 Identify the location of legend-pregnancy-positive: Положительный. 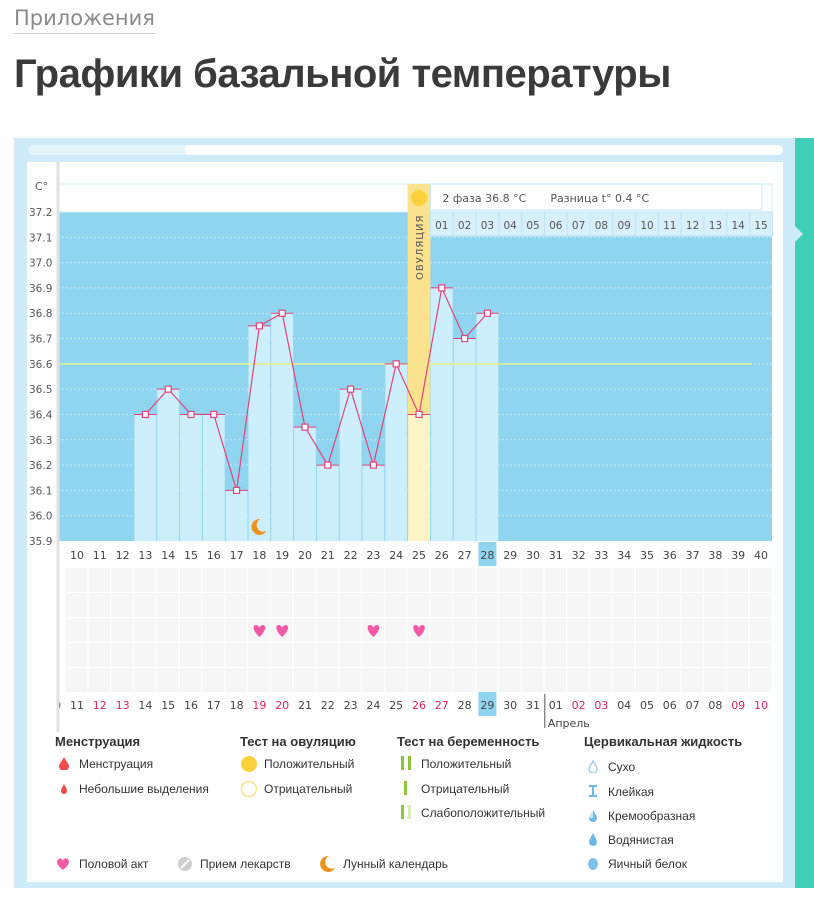
(466, 764).